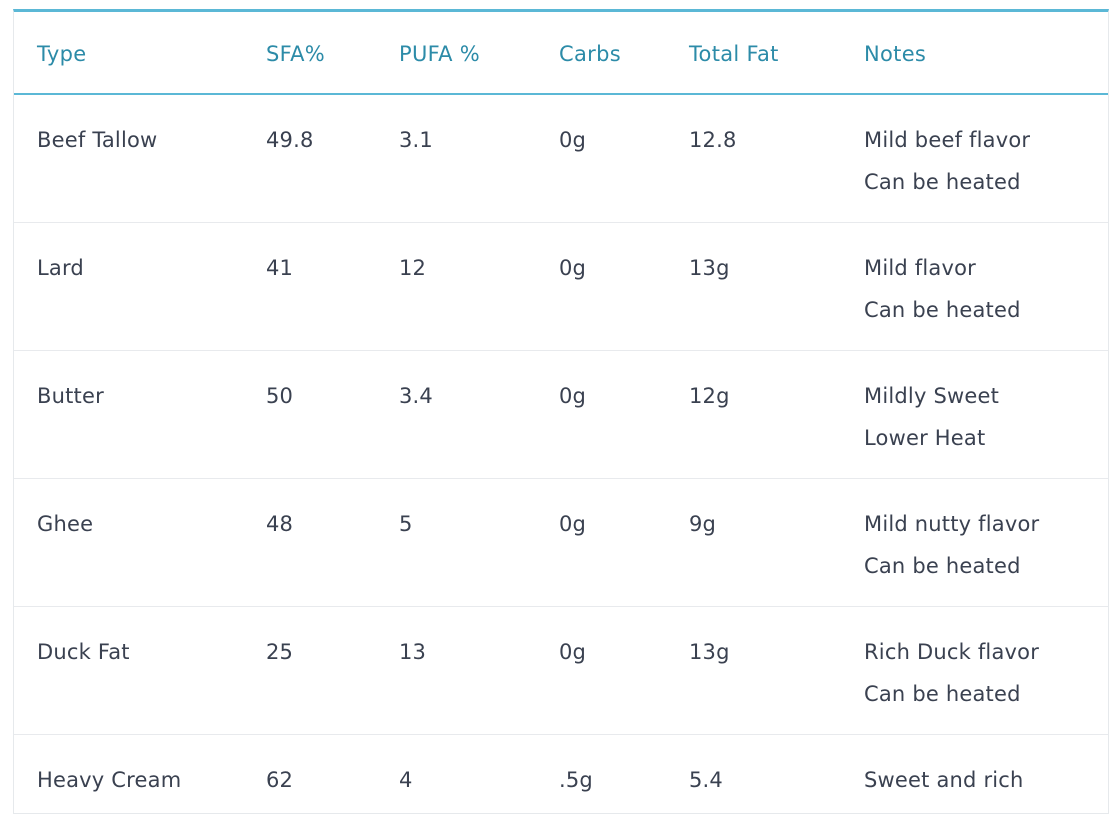 The width and height of the screenshot is (1120, 827). What do you see at coordinates (925, 438) in the screenshot?
I see `note-line: Lower Heat` at bounding box center [925, 438].